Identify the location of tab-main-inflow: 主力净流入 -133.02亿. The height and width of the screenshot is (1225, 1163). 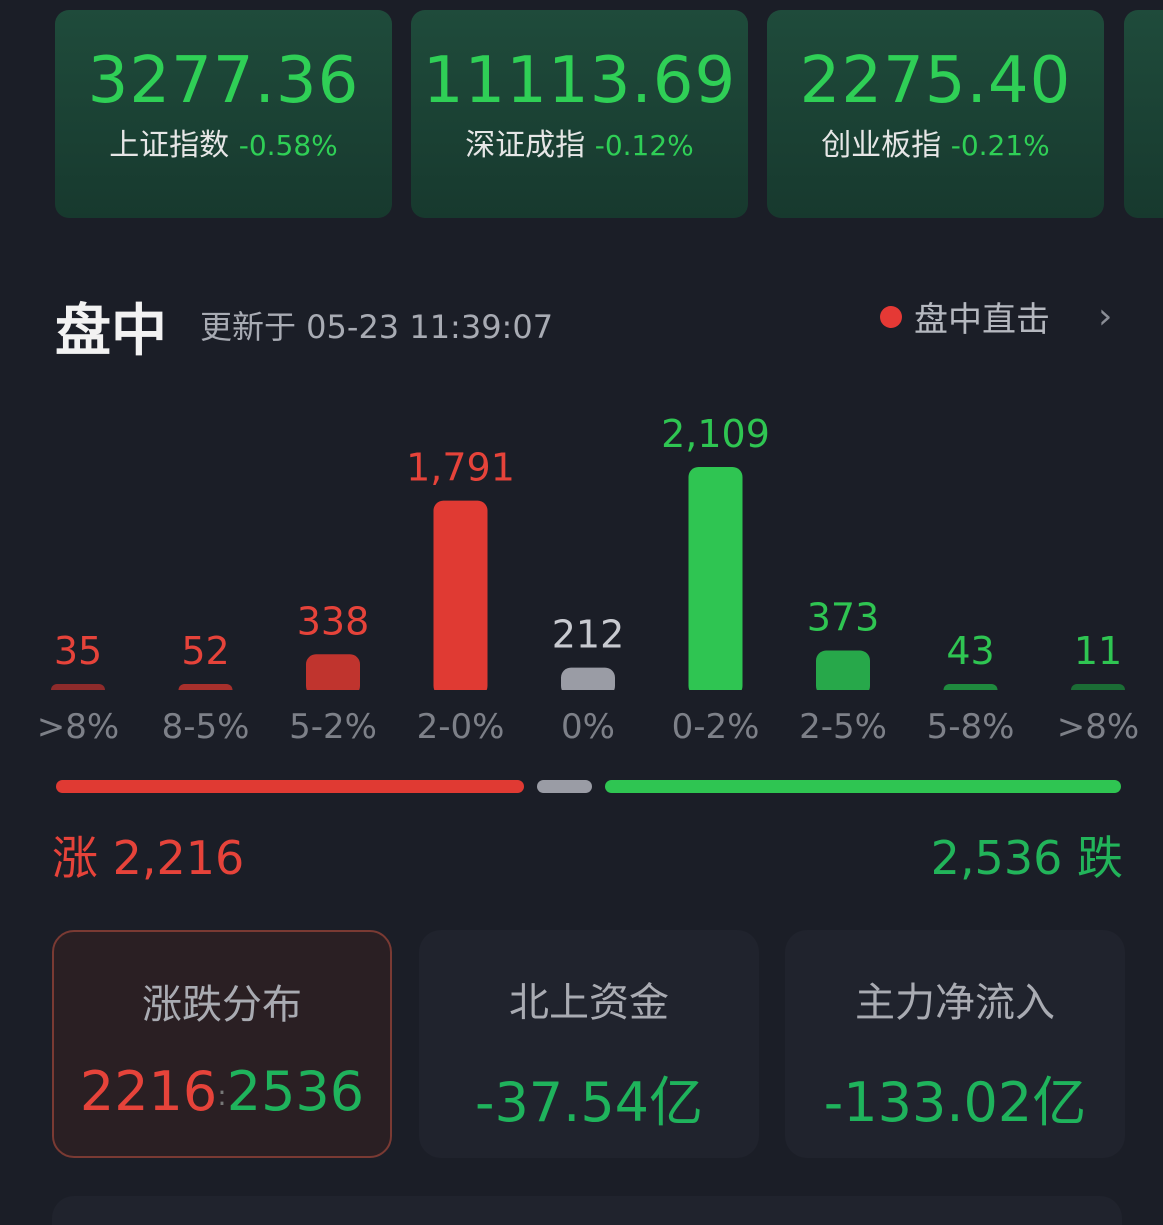
(955, 1044).